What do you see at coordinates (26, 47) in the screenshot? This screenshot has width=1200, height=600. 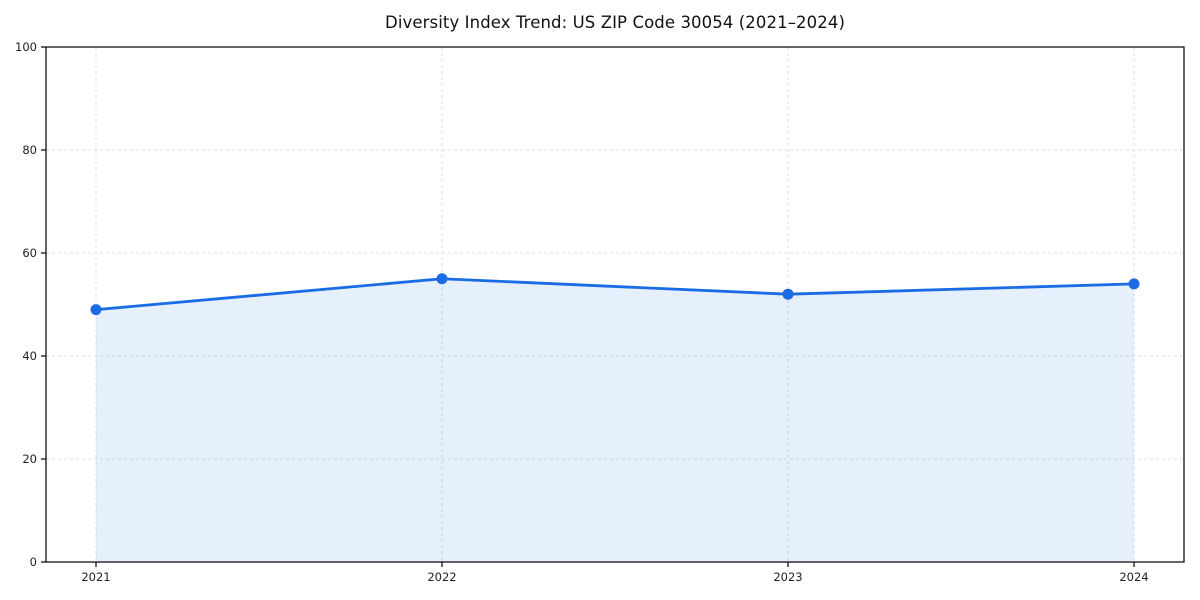 I see `y-axis-tick-label: 100` at bounding box center [26, 47].